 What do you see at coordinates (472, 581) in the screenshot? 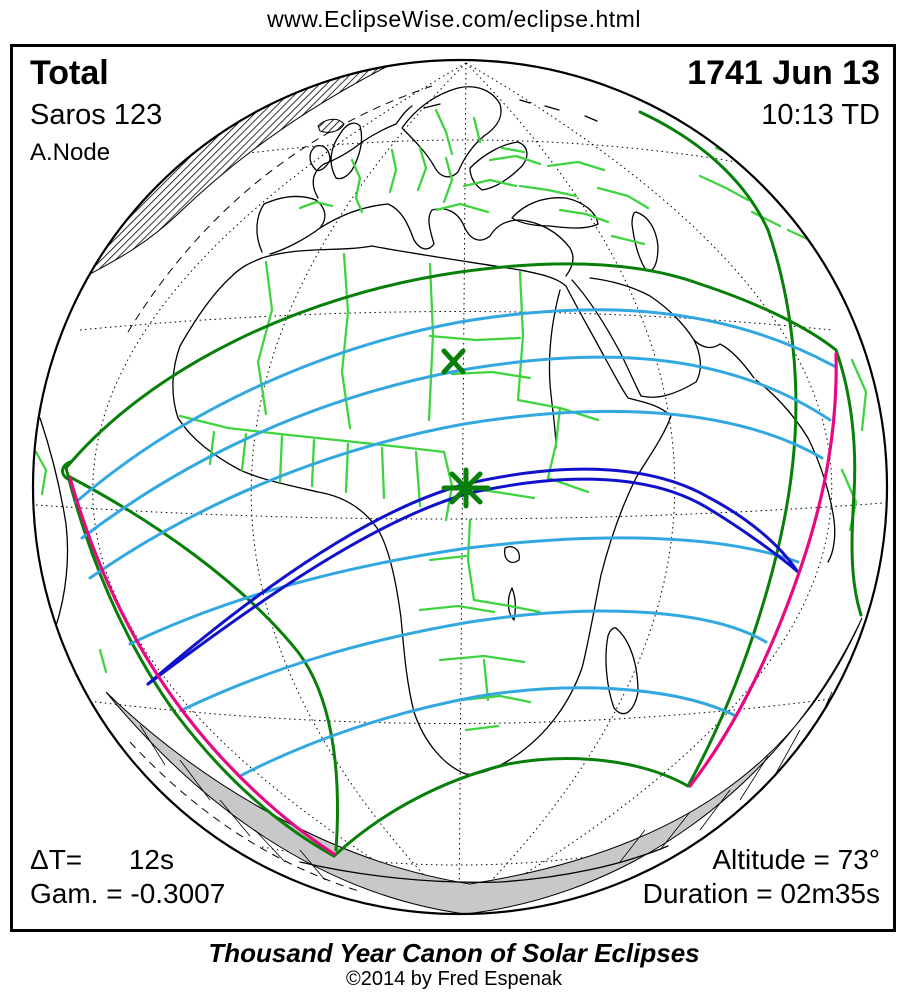
I see `umbral-southern-limit` at bounding box center [472, 581].